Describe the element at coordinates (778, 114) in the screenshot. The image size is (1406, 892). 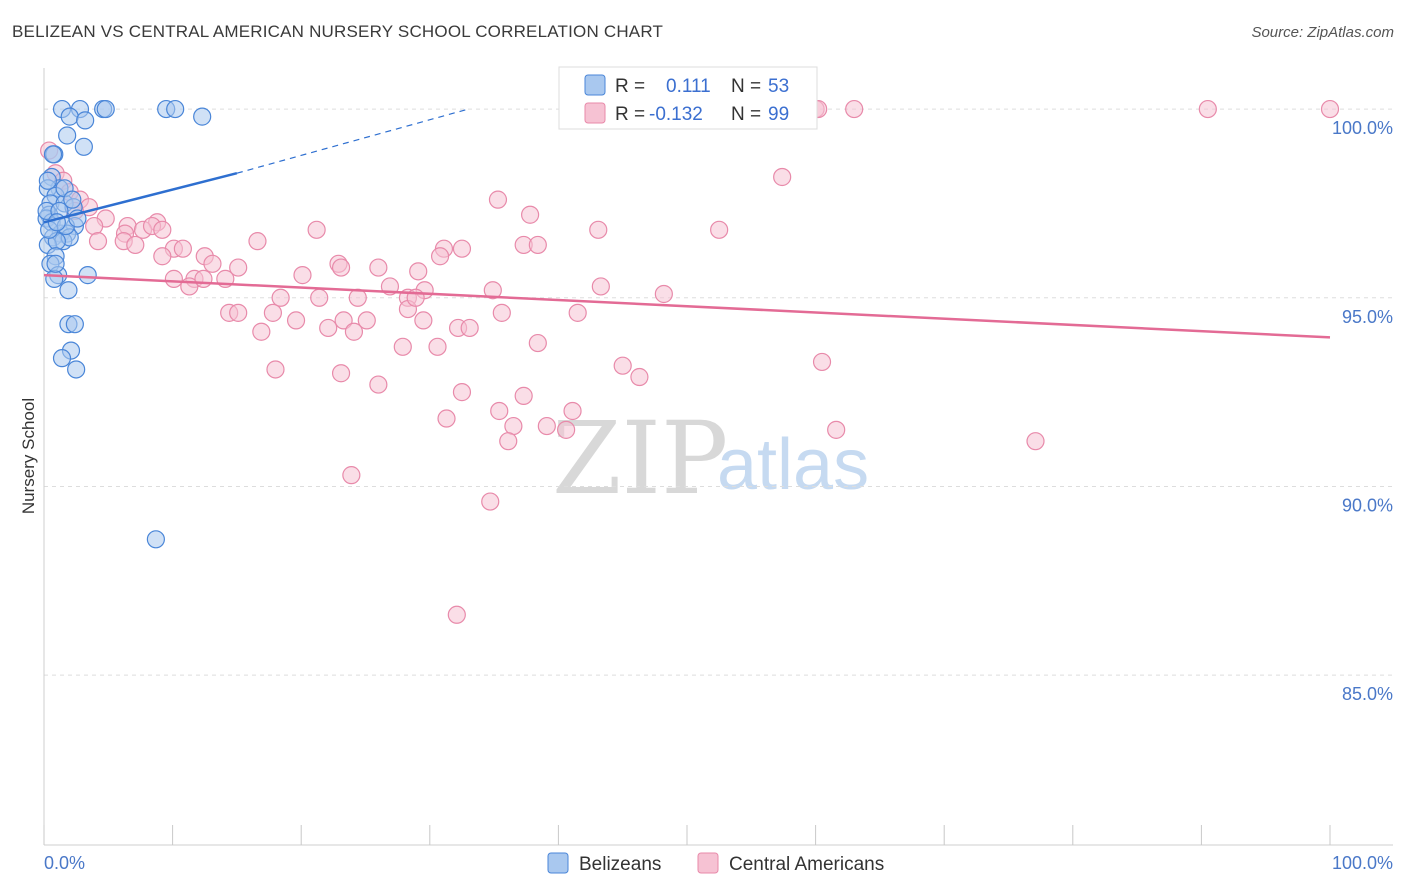
I see `legend-n-value-2: 99` at that location.